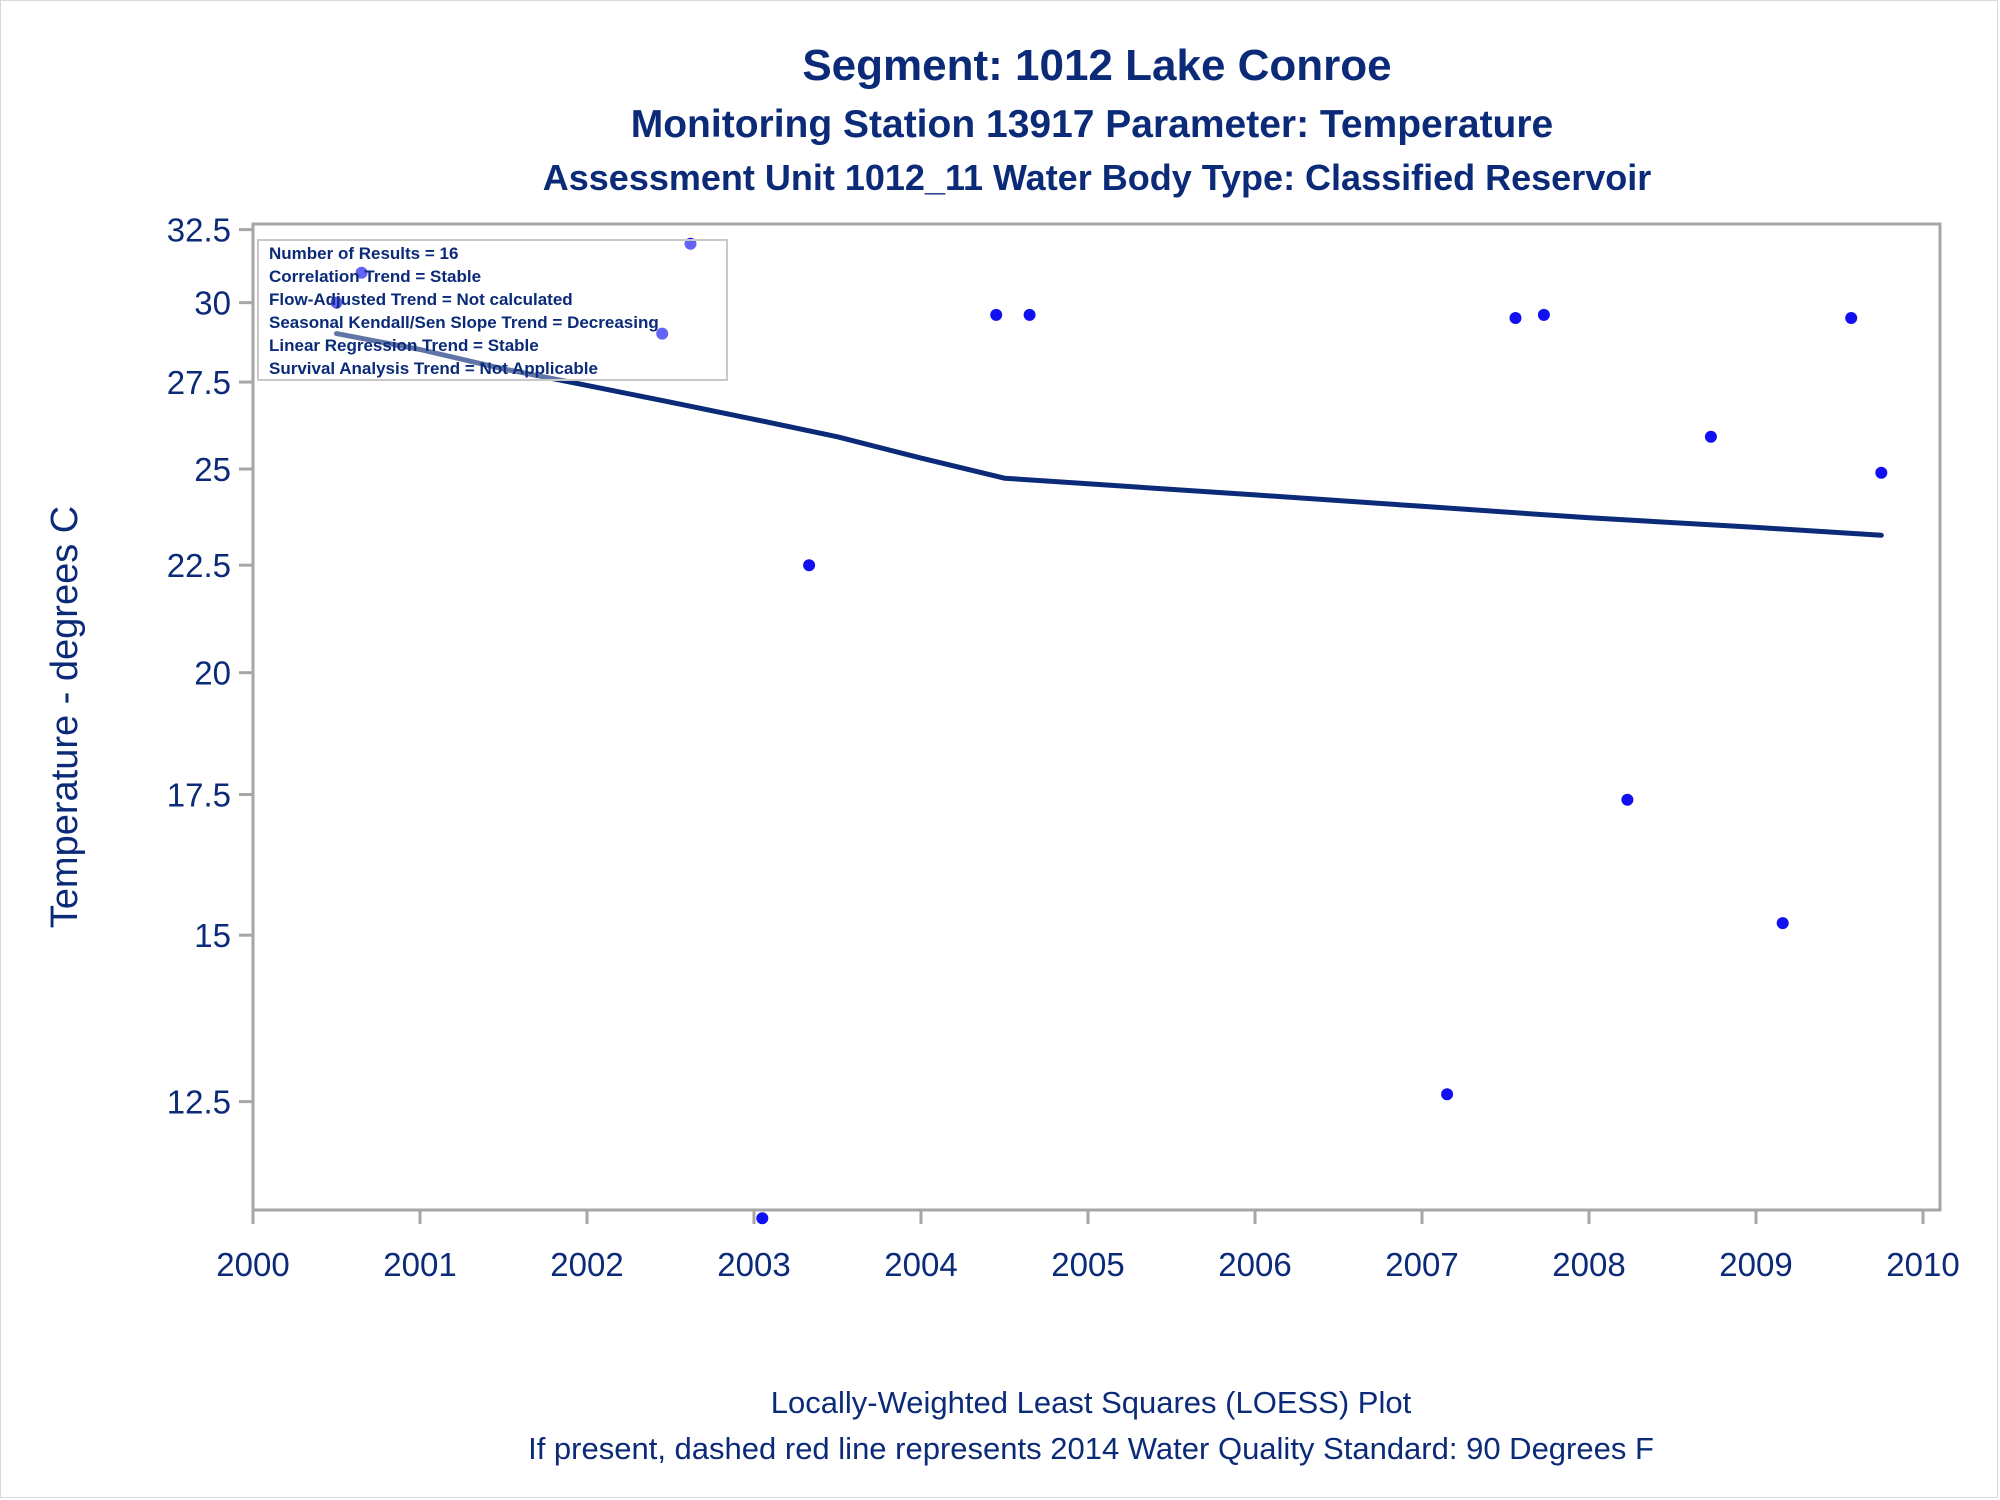 This screenshot has width=2000, height=1500. What do you see at coordinates (212, 673) in the screenshot?
I see `y-tick-label: 20` at bounding box center [212, 673].